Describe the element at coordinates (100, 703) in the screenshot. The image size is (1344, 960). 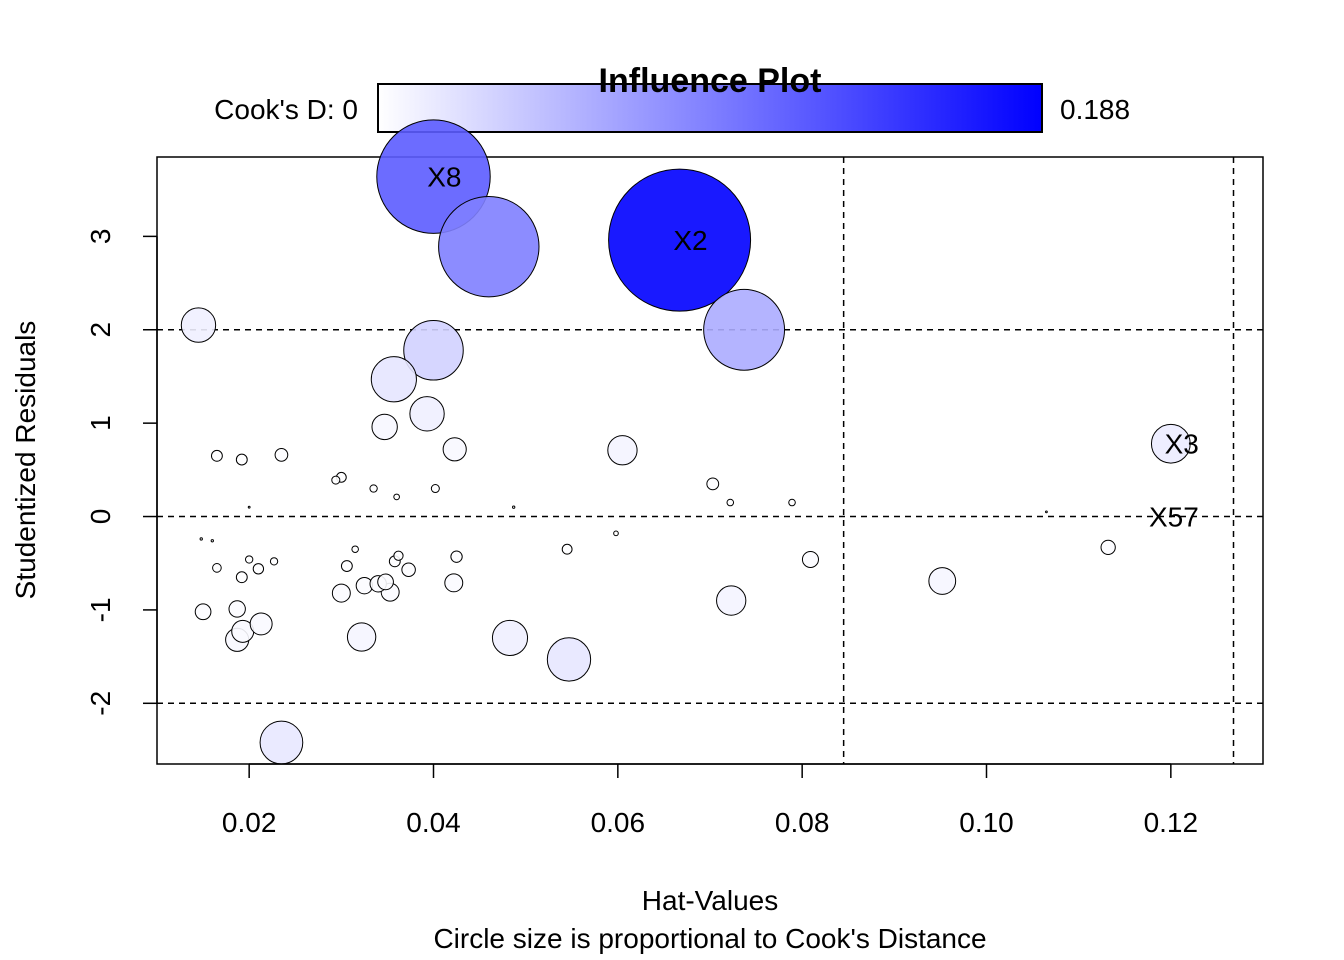
I see `y-tick-label: -2` at that location.